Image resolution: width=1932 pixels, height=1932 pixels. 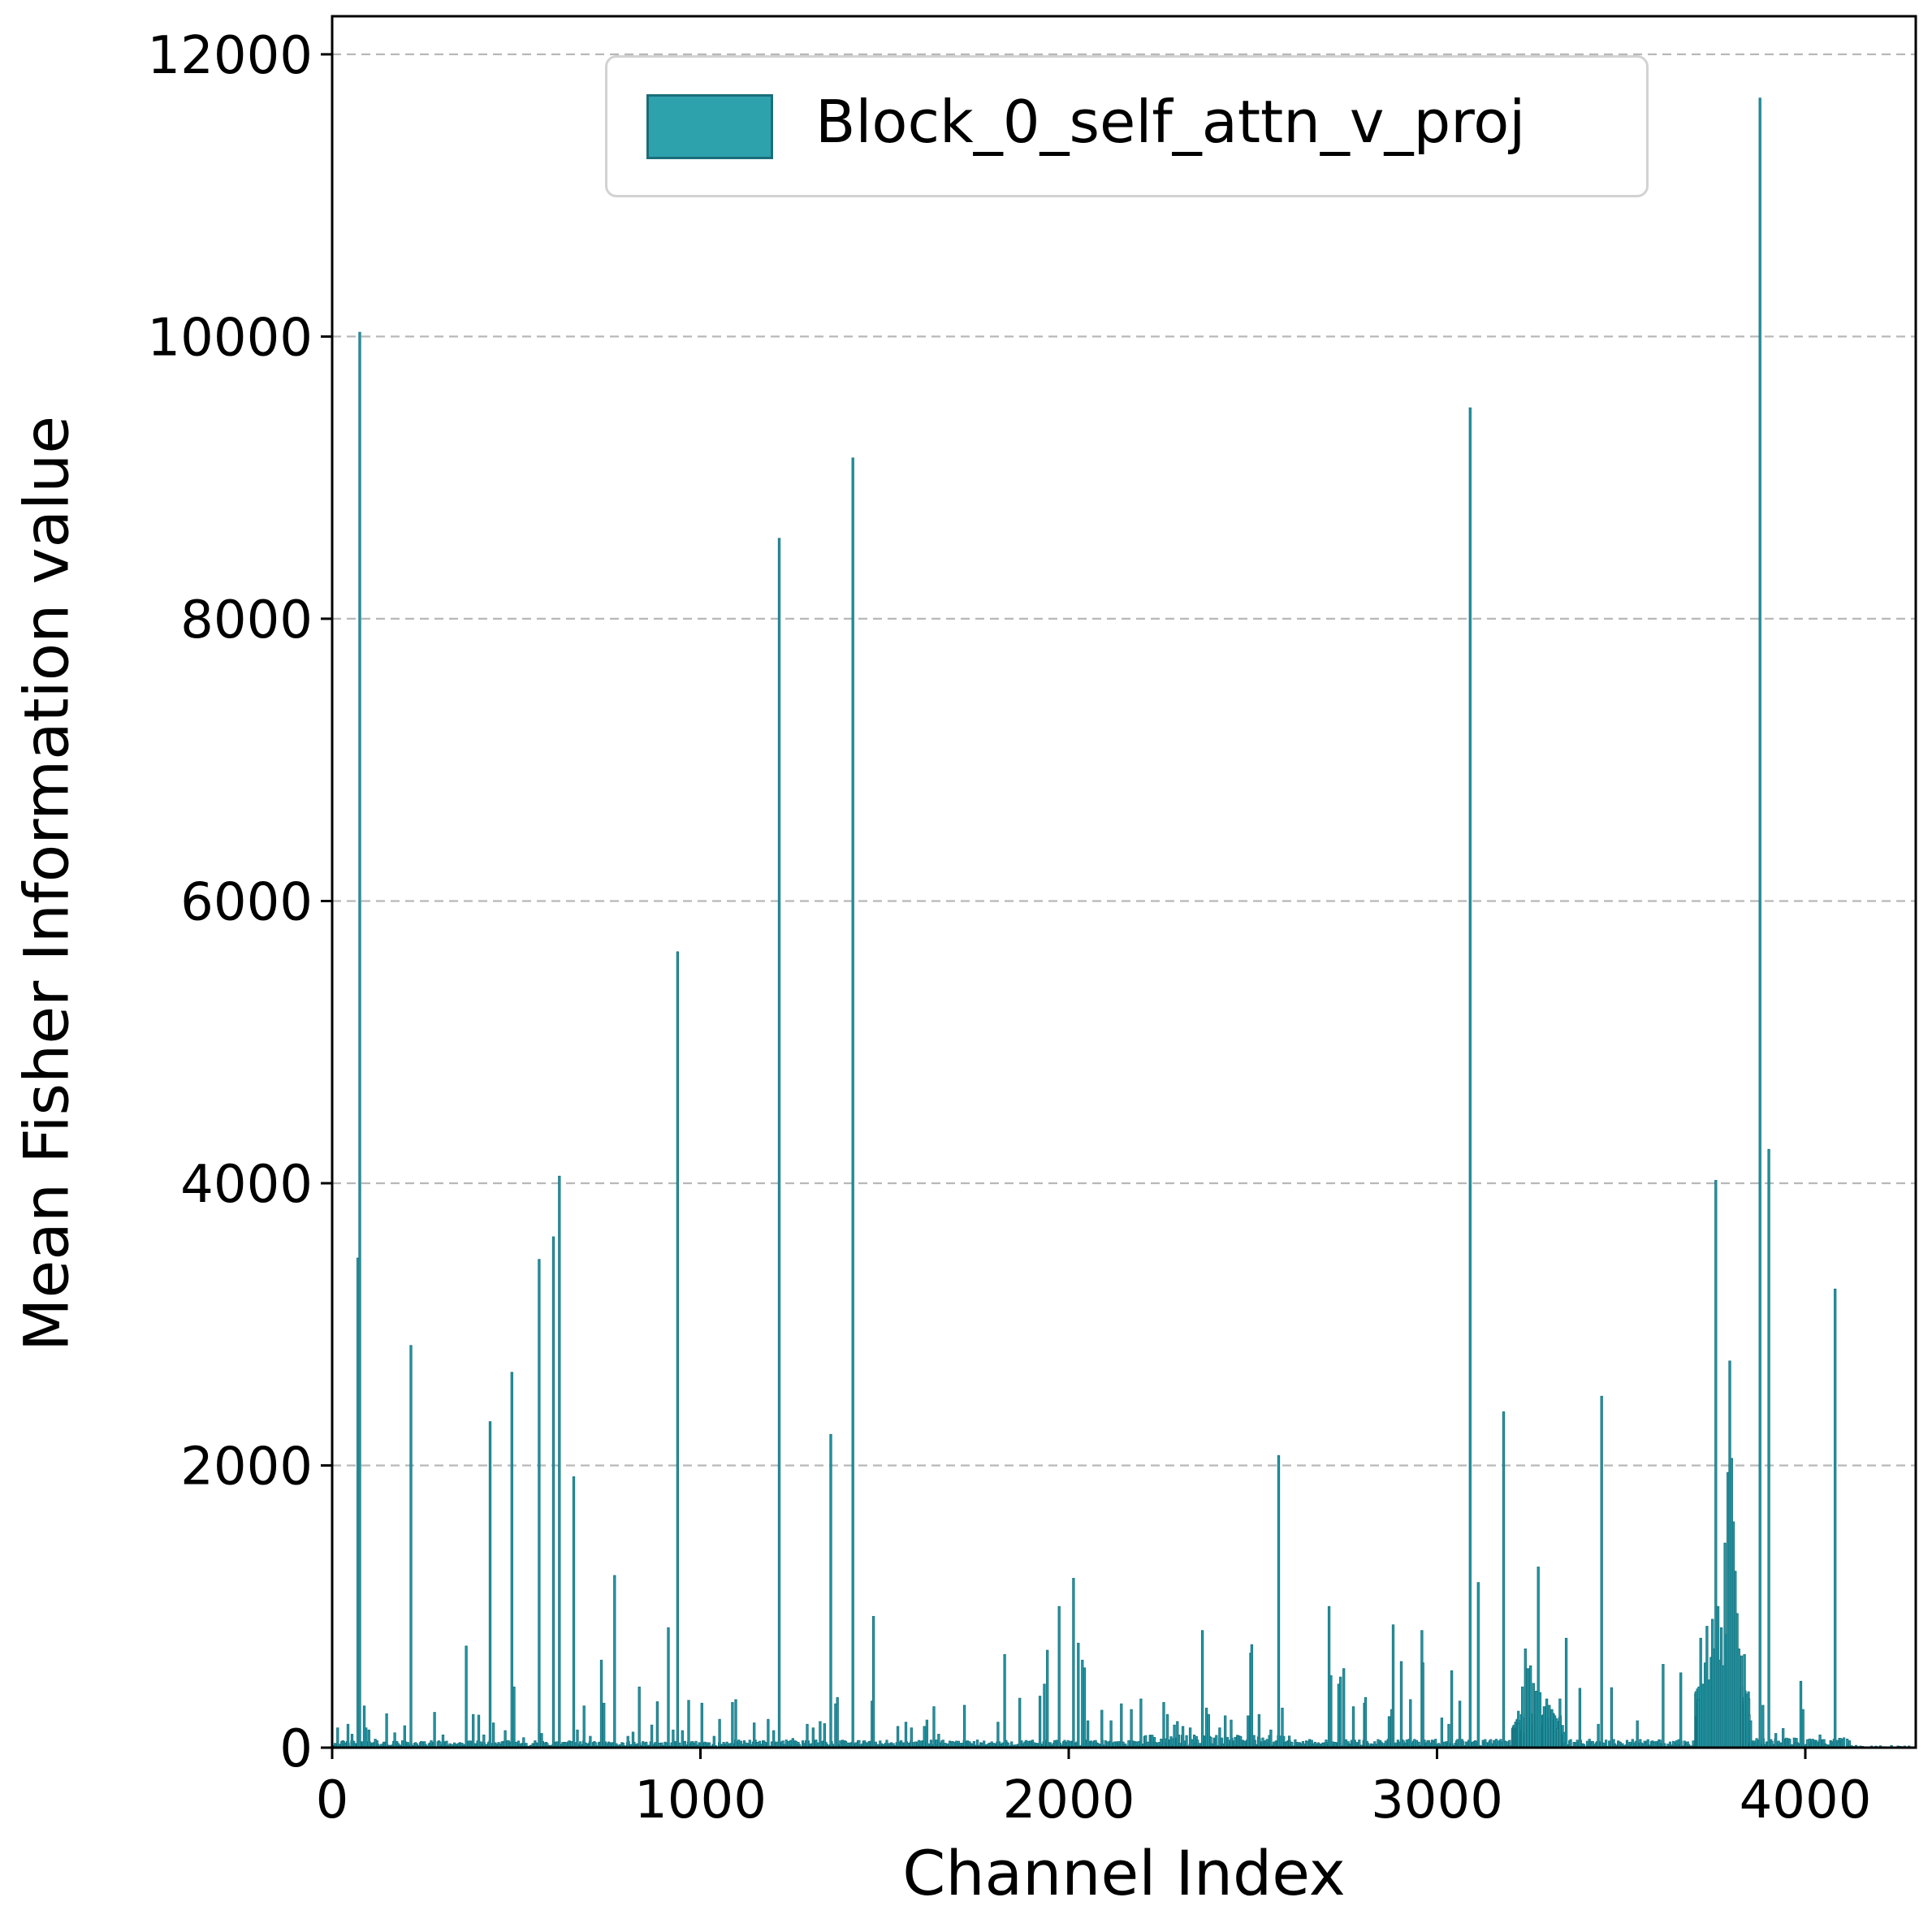 I want to click on y-tick-label: 12000, so click(x=230, y=56).